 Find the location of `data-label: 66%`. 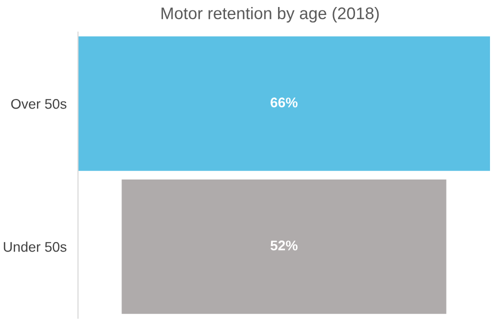

data-label: 66% is located at coordinates (284, 103).